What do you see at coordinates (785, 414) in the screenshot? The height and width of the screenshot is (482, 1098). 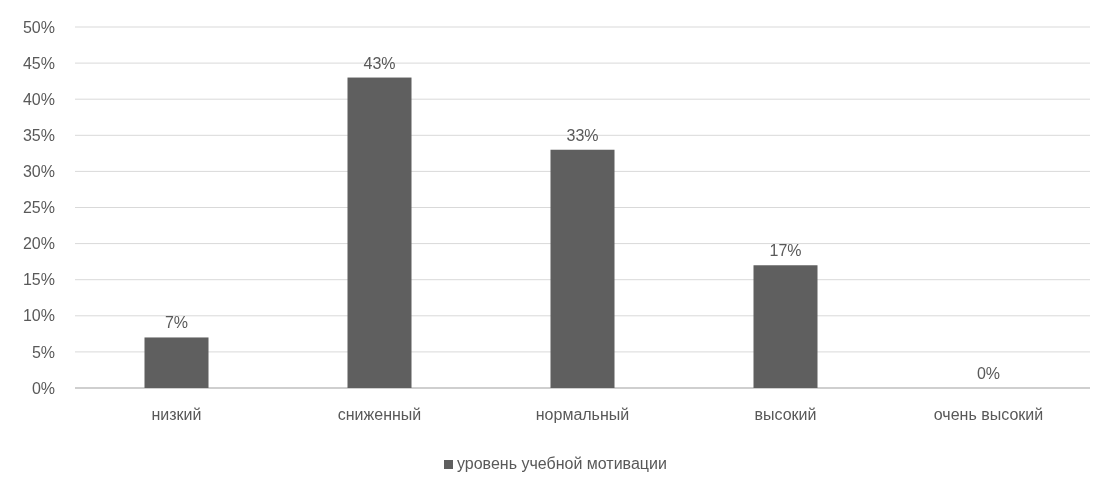 I see `x-tick-label: высокий` at bounding box center [785, 414].